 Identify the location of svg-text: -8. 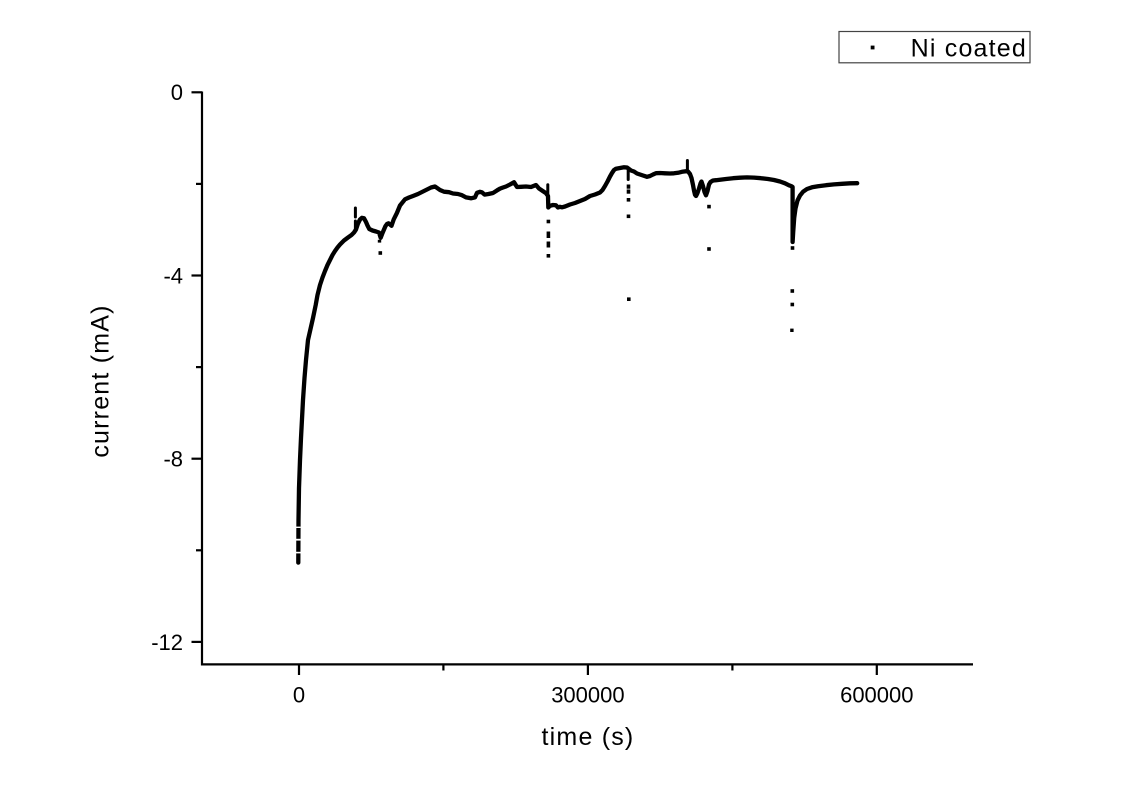
(173, 459).